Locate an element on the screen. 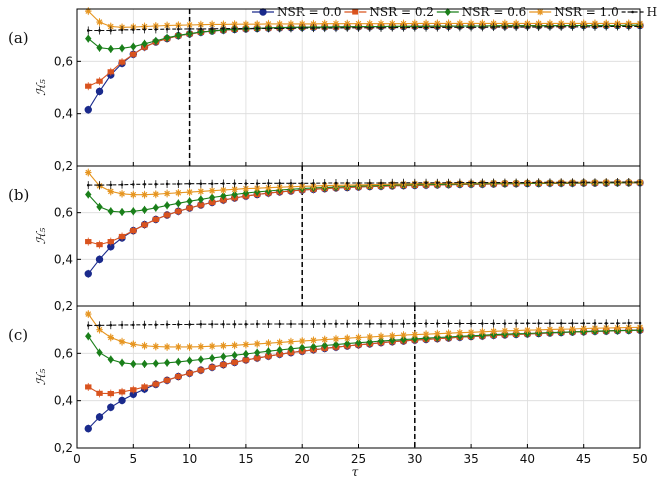 The height and width of the screenshot is (481, 660). legend-marker is located at coordinates (447, 12).